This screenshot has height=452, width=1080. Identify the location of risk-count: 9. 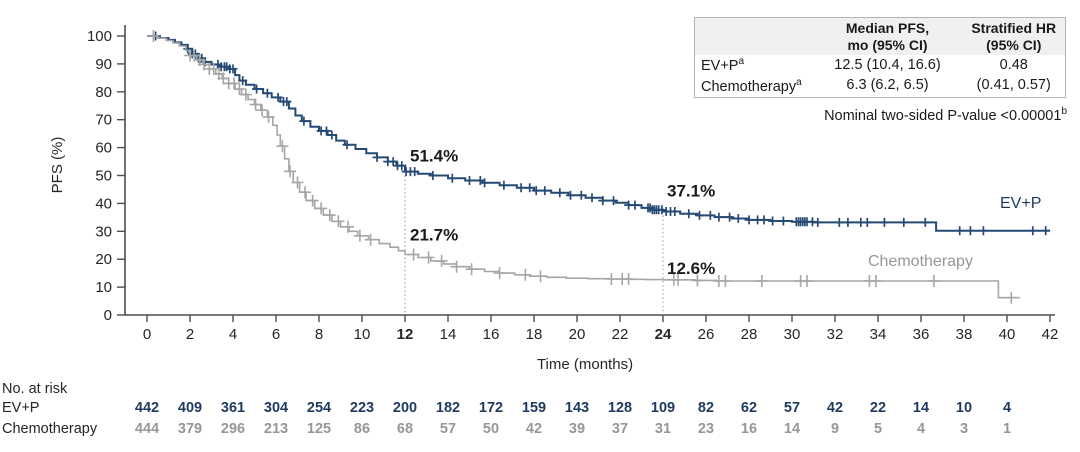
(835, 429).